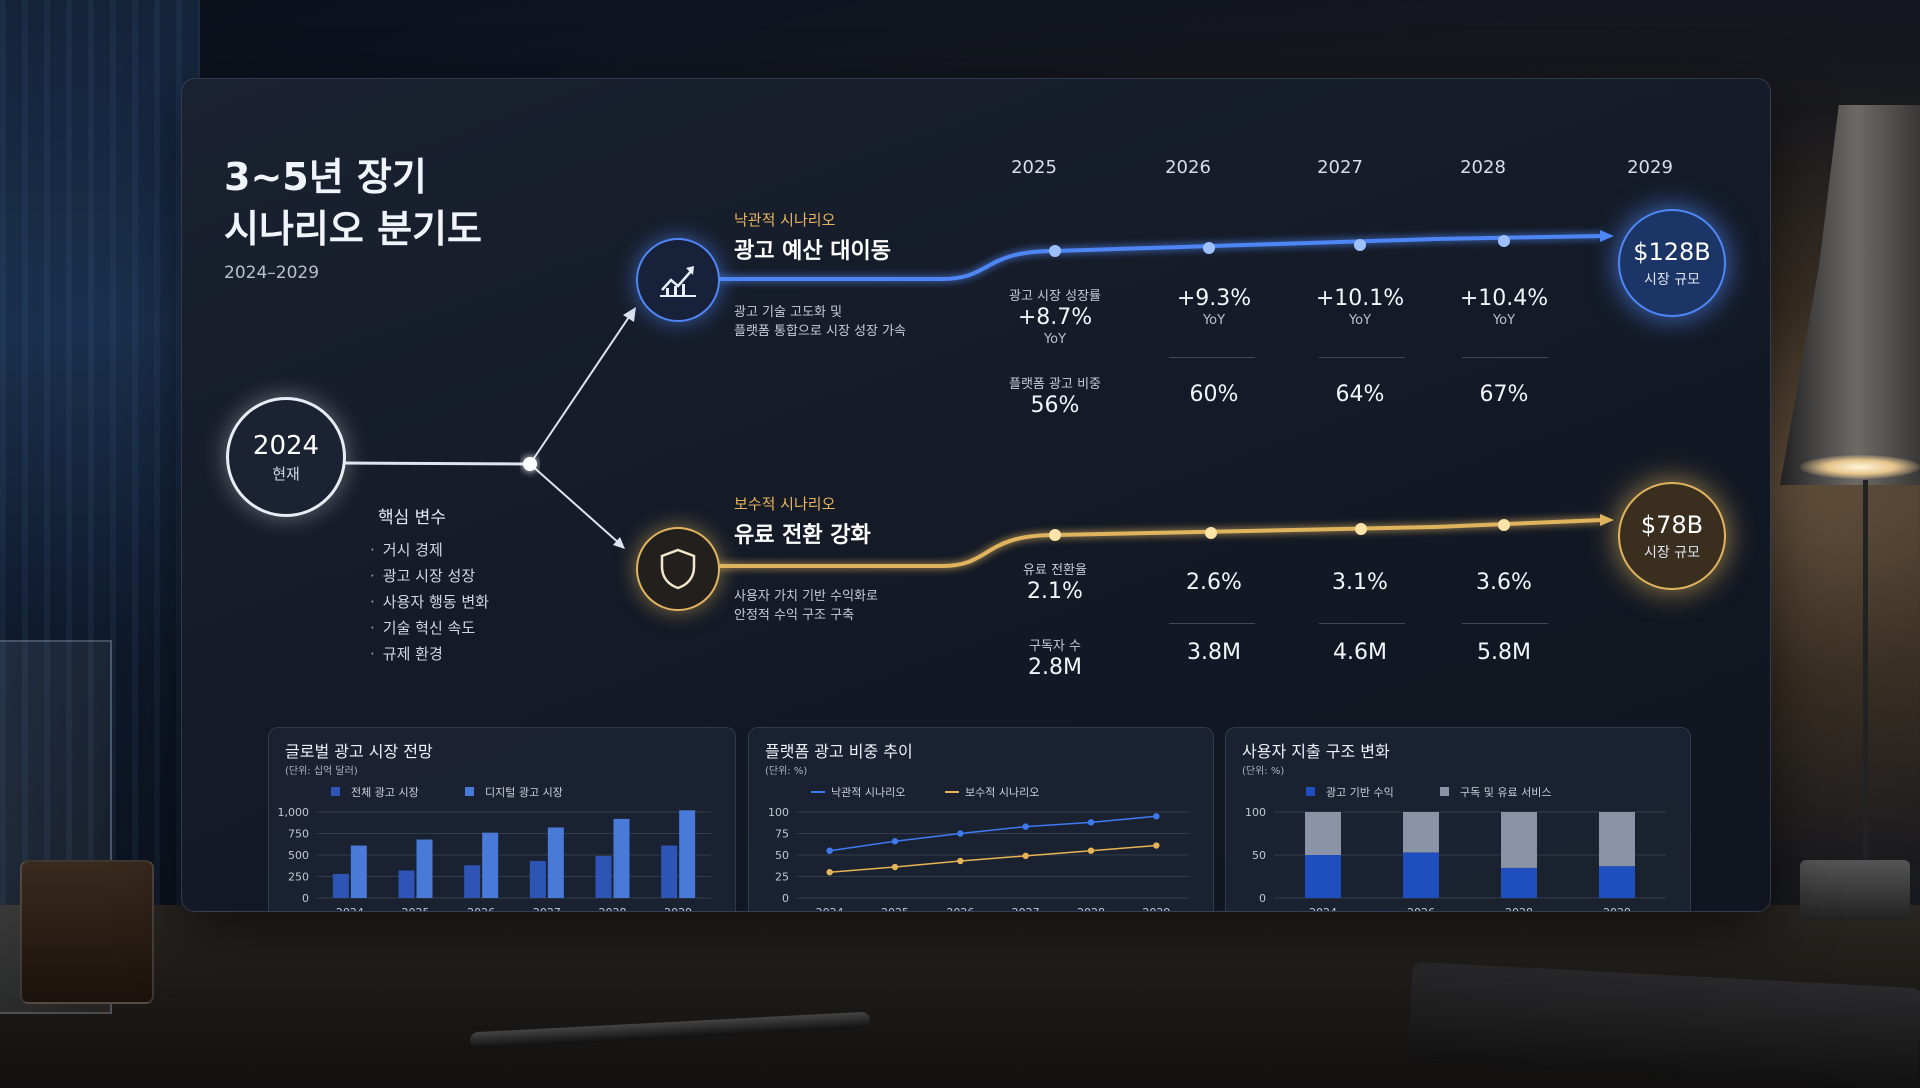 This screenshot has width=1920, height=1088. Describe the element at coordinates (286, 445) in the screenshot. I see `start-node-year: 2024` at that location.